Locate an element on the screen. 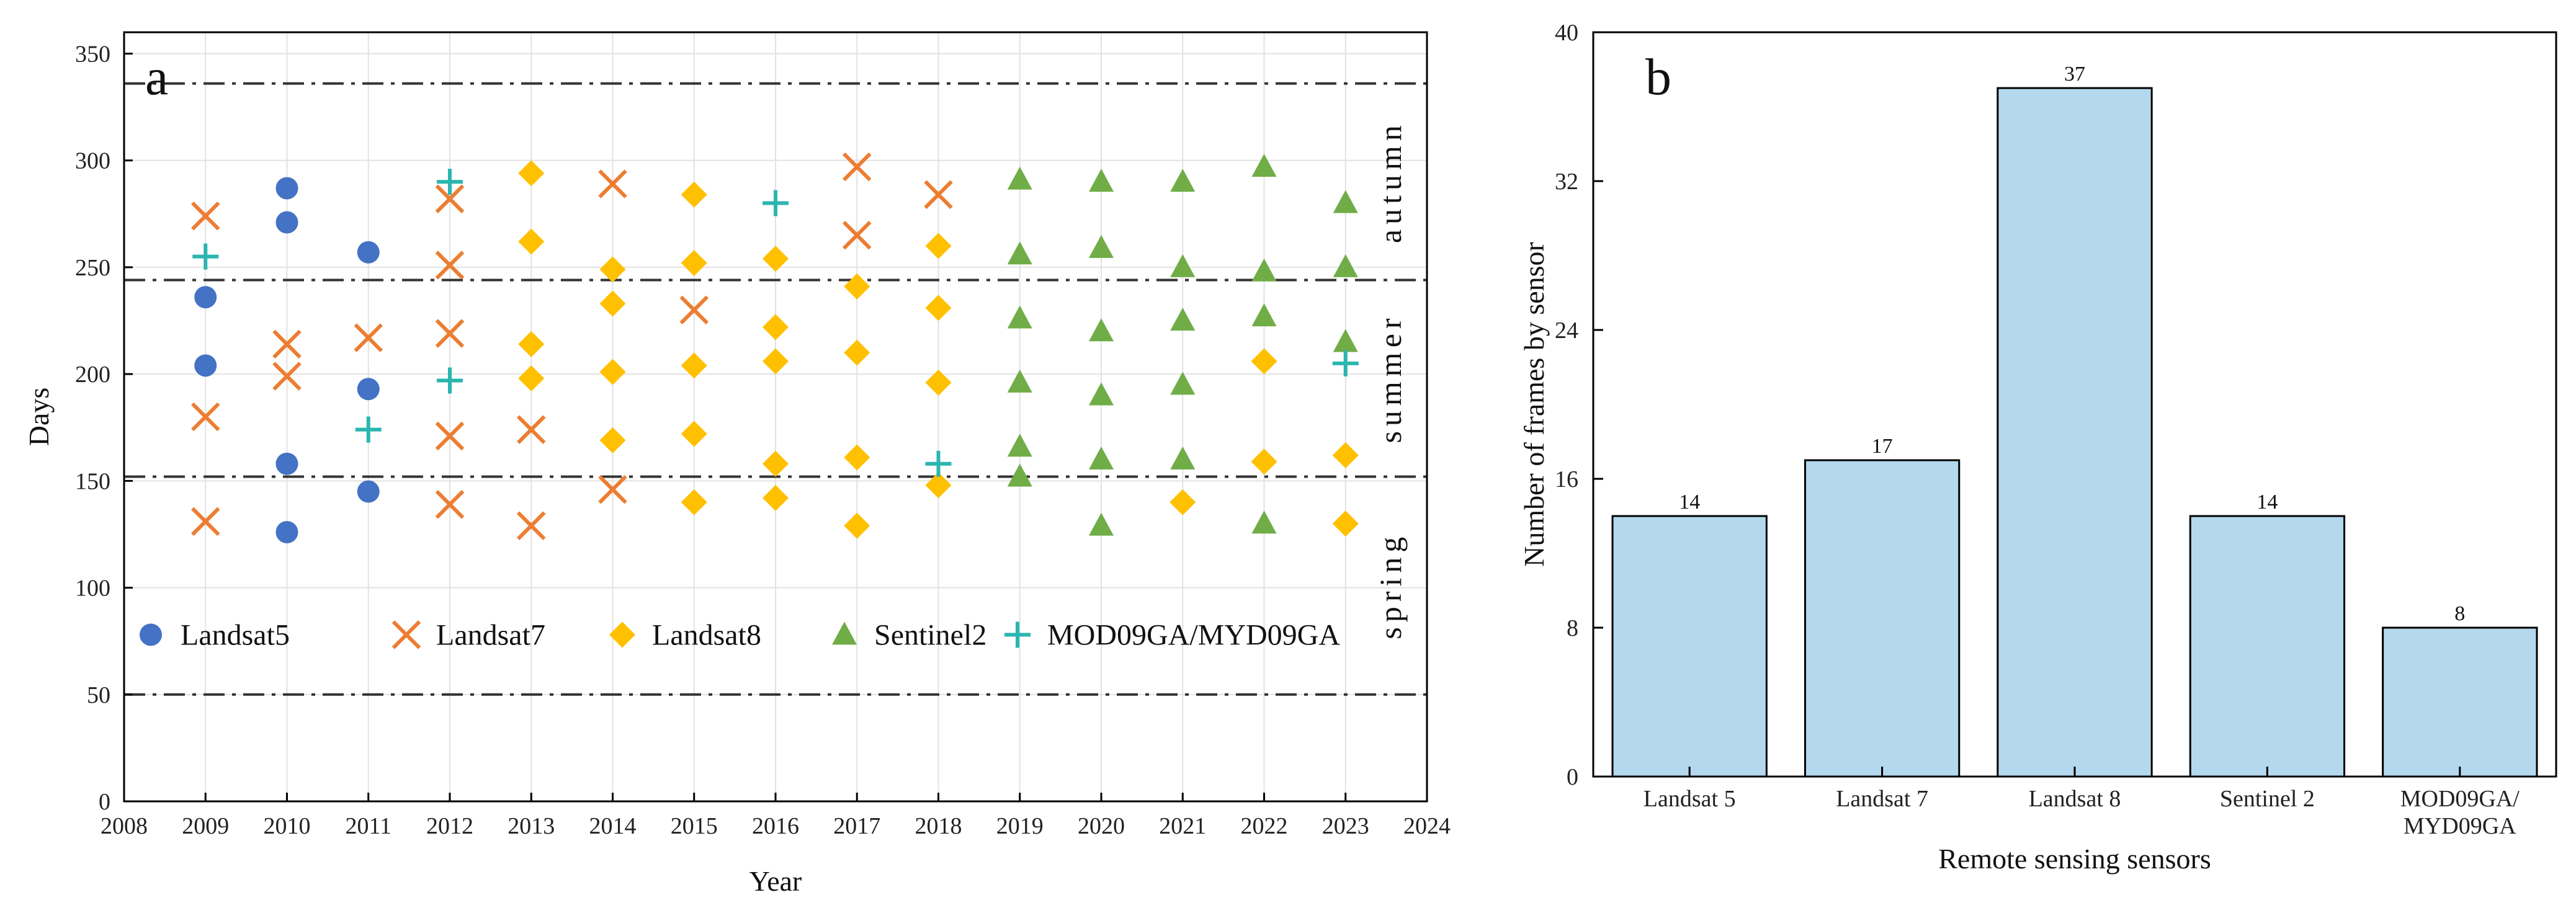 This screenshot has width=2576, height=913. x-tick-label: 2021 is located at coordinates (1182, 826).